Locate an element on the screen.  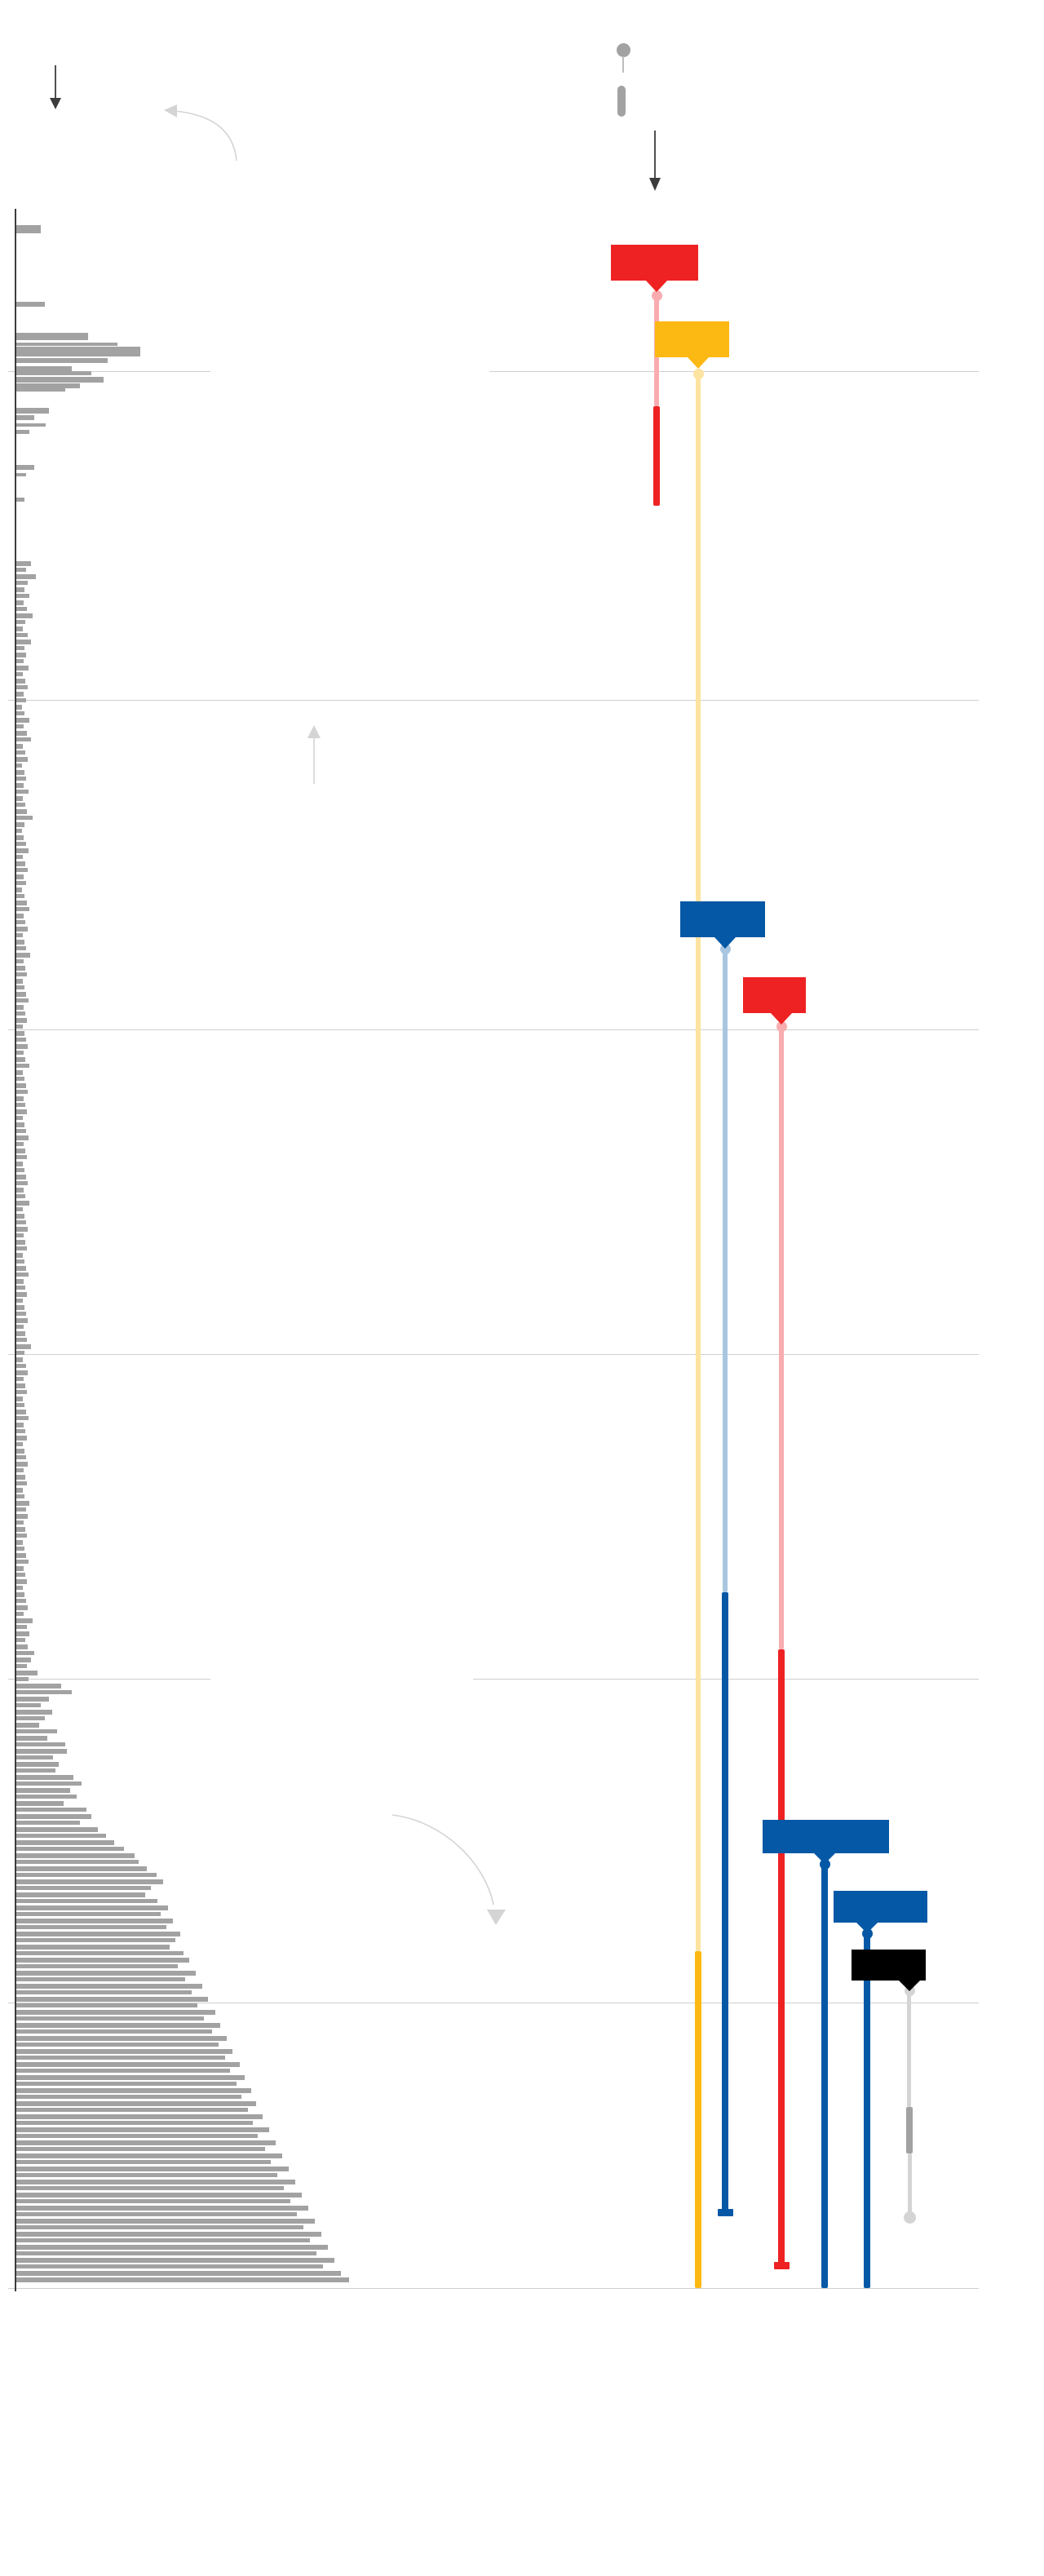
gridline-1b is located at coordinates (734, 371).